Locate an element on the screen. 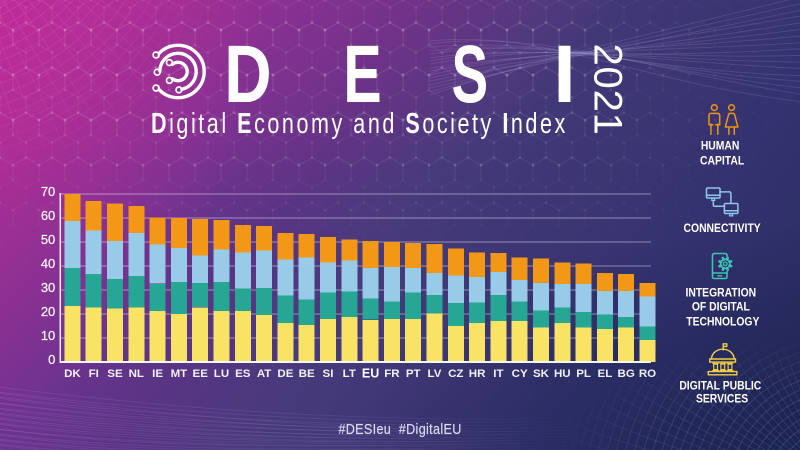 The image size is (800, 450). svg-text: IE is located at coordinates (157, 374).